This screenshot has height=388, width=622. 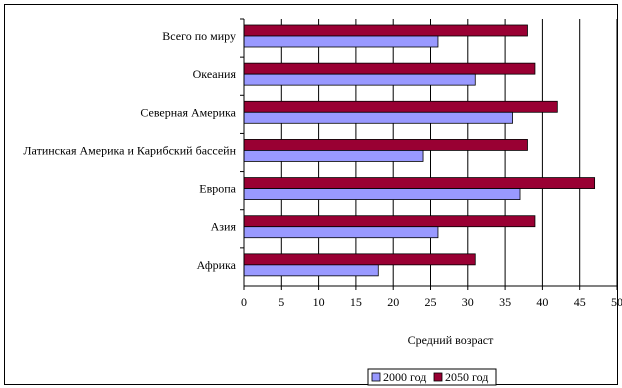 I want to click on x-tick-label-40: 40, so click(x=542, y=302).